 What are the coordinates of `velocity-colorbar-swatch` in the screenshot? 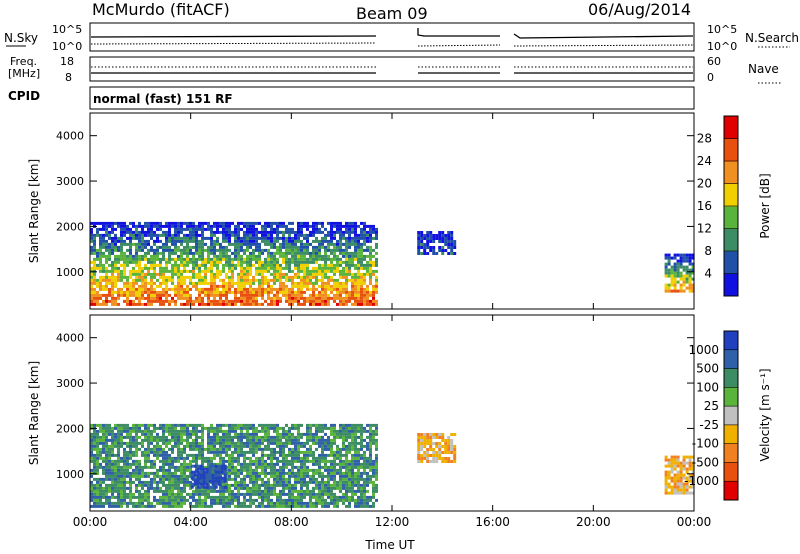 It's located at (731, 453).